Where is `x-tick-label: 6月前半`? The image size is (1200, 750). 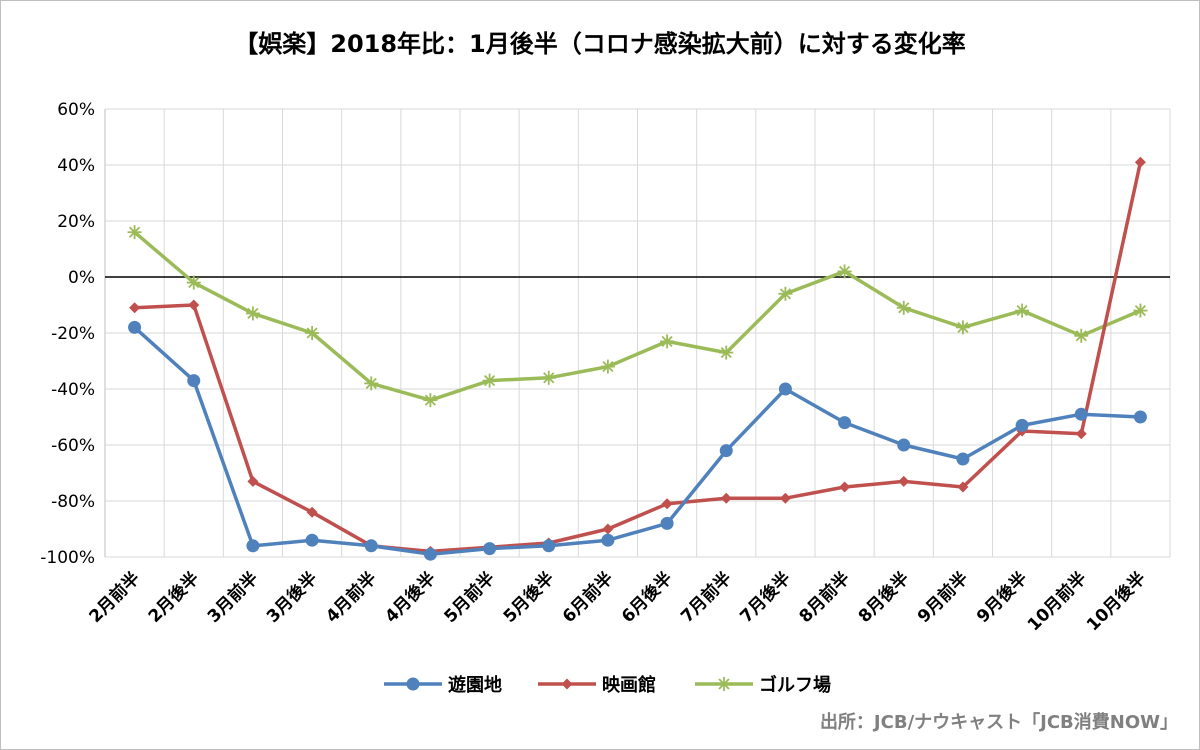
x-tick-label: 6月前半 is located at coordinates (587, 597).